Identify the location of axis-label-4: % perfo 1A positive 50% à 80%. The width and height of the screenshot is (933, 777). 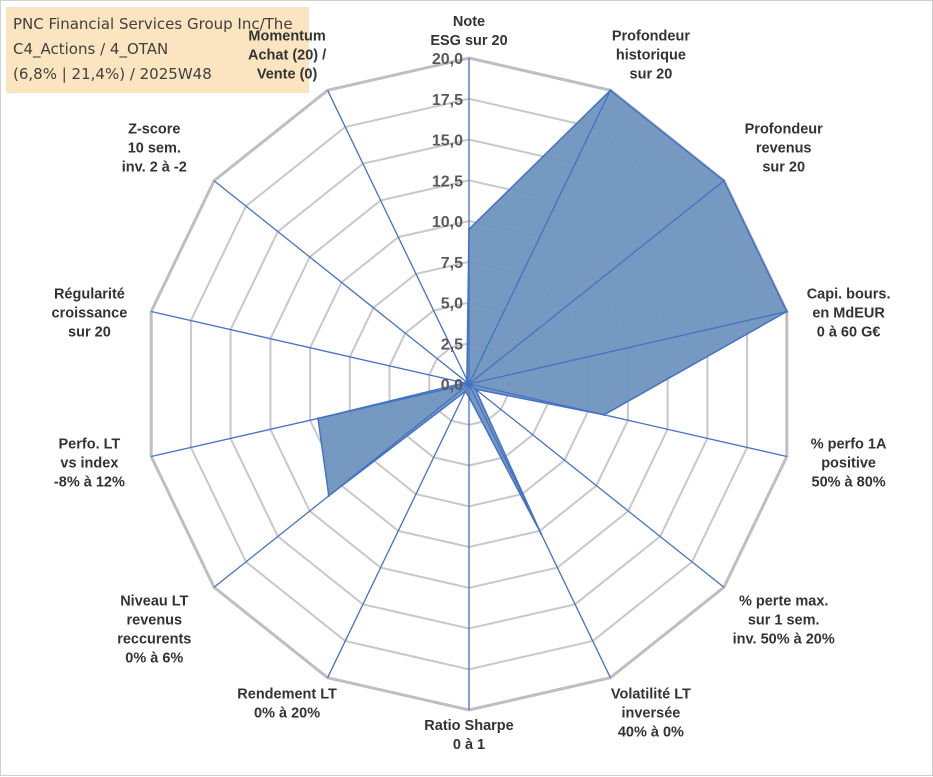
(849, 463).